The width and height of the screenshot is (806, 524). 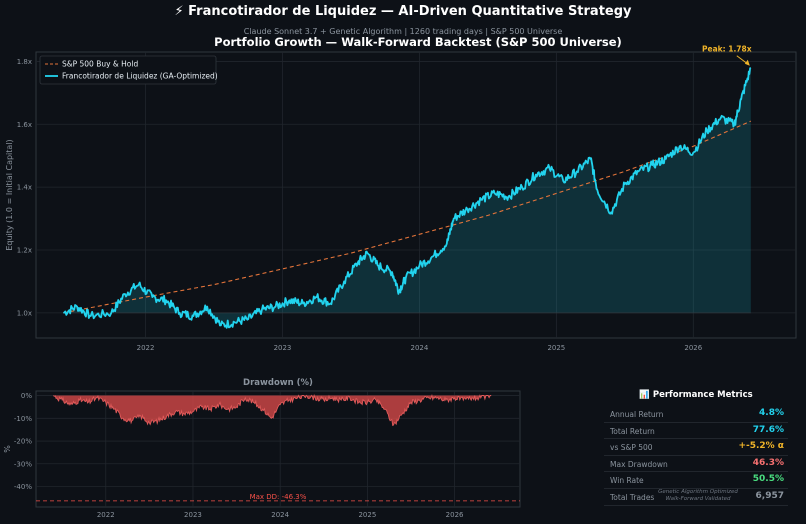 I want to click on metric-label: Annual Return, so click(x=637, y=414).